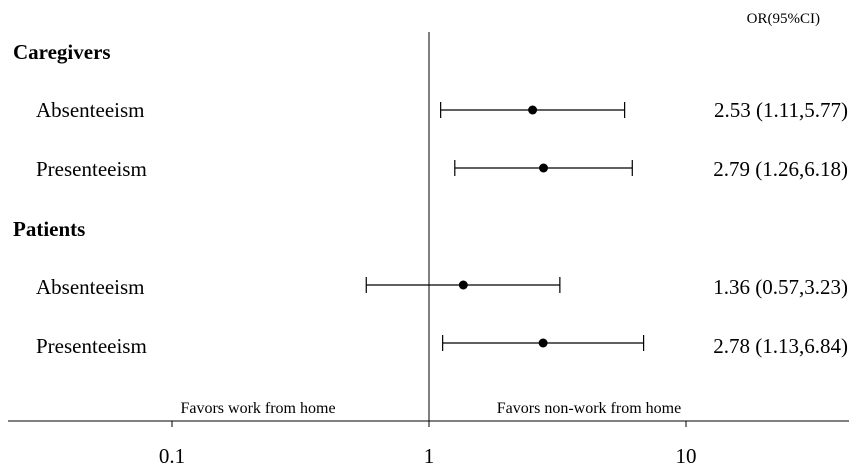 The height and width of the screenshot is (468, 849). What do you see at coordinates (780, 346) in the screenshot?
I see `or-ci-value: 2.78 (1.13,6.84)` at bounding box center [780, 346].